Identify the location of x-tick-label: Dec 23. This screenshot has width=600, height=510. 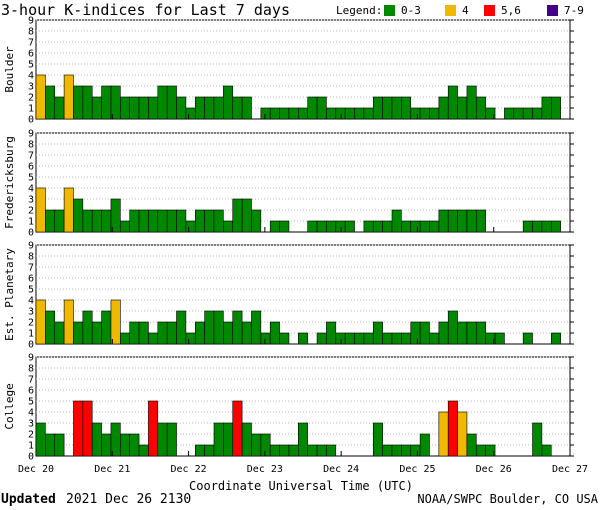
(265, 469).